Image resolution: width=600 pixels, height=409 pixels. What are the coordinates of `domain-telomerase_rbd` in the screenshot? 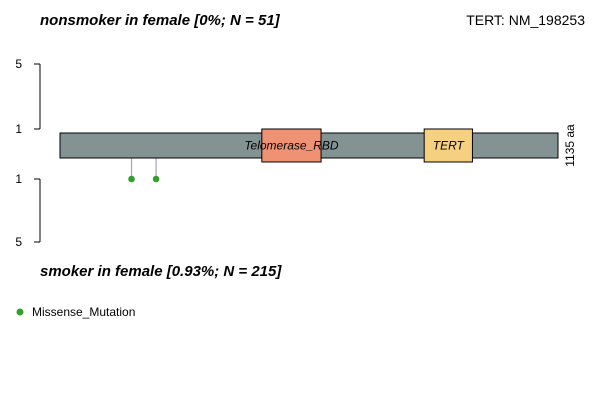 It's located at (291, 145).